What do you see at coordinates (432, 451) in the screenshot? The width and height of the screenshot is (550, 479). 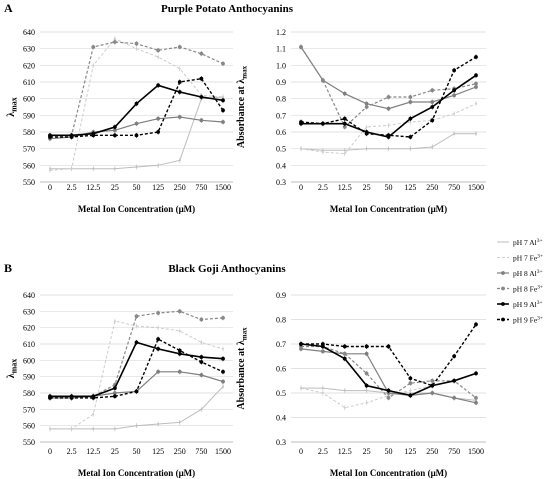 I see `x-tick-label: 250` at bounding box center [432, 451].